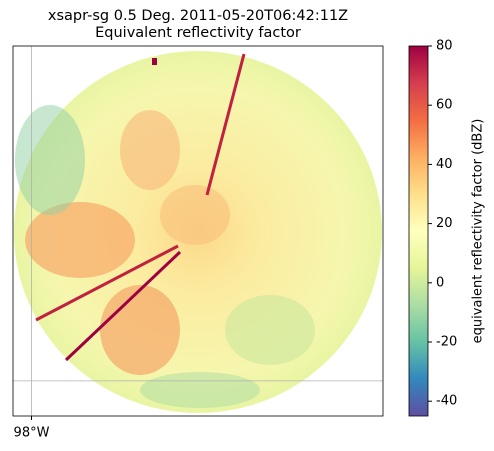 The width and height of the screenshot is (494, 451). What do you see at coordinates (444, 105) in the screenshot?
I see `colorbar-tick-label: 60` at bounding box center [444, 105].